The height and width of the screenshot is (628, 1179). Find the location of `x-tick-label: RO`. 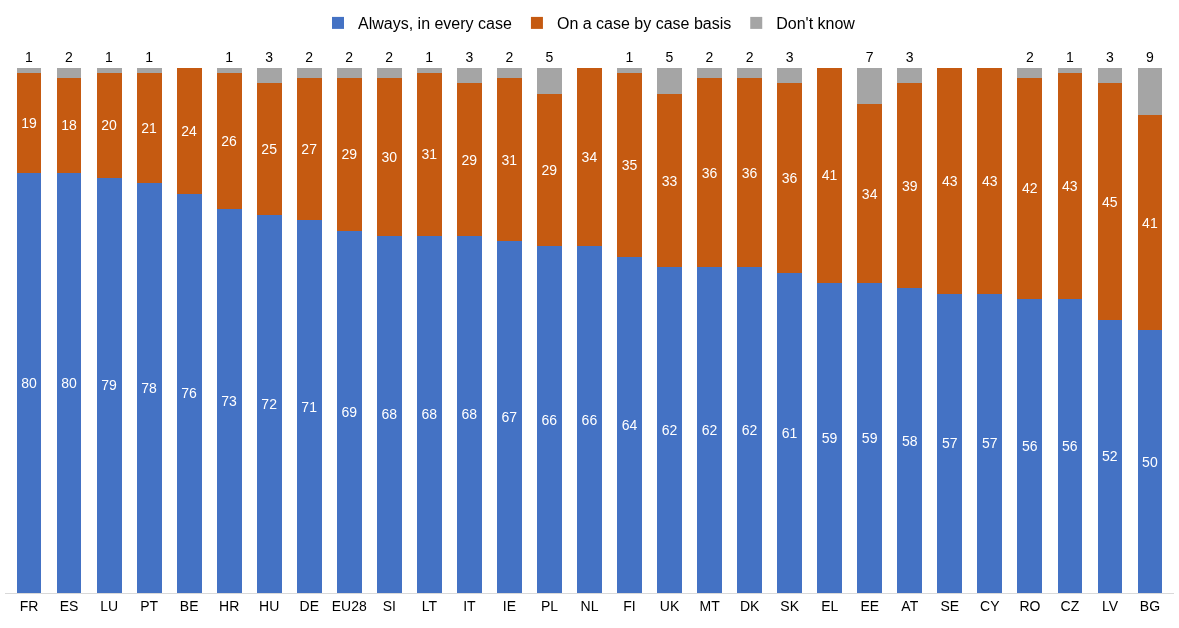

x-tick-label: RO is located at coordinates (1030, 605).